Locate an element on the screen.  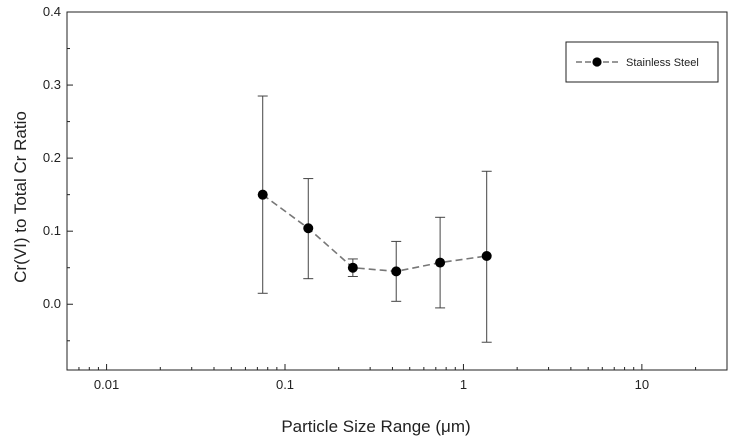
y-axis: 0.0 0.1 0.2 0.3 0.4 is located at coordinates (58, 173).